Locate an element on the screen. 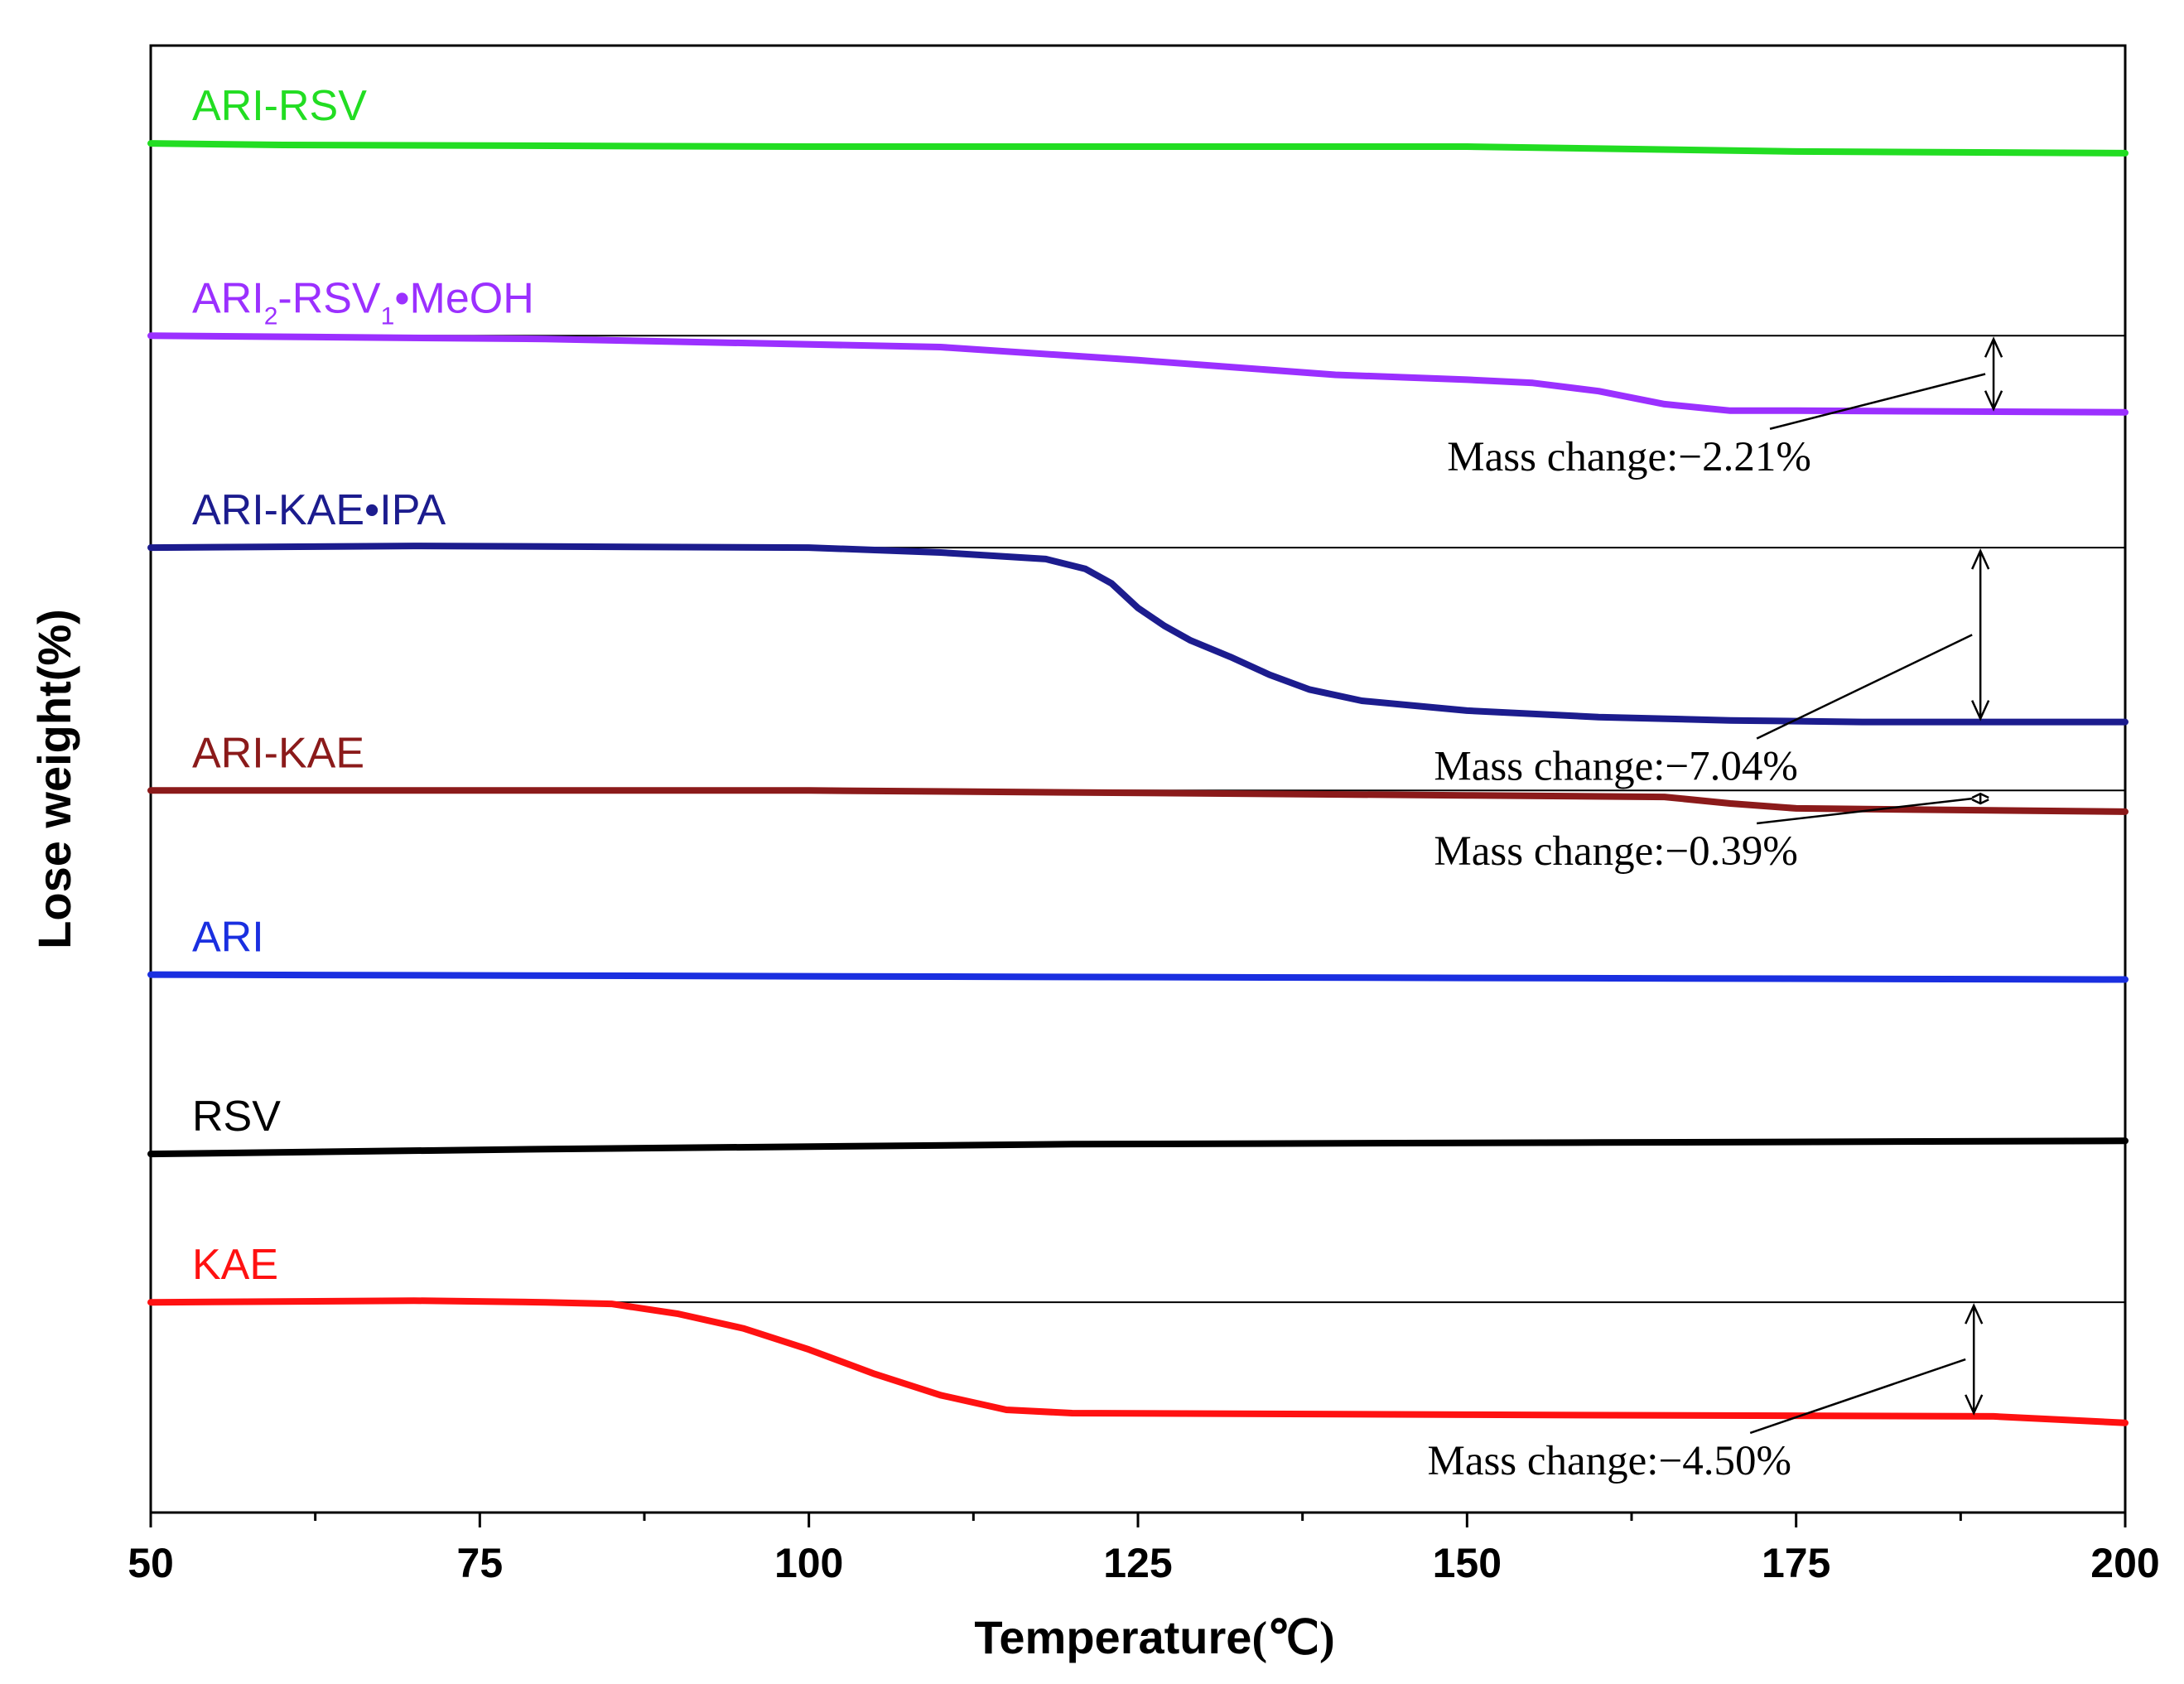 The height and width of the screenshot is (1684, 2184). series-label-ari: ARI is located at coordinates (228, 938).